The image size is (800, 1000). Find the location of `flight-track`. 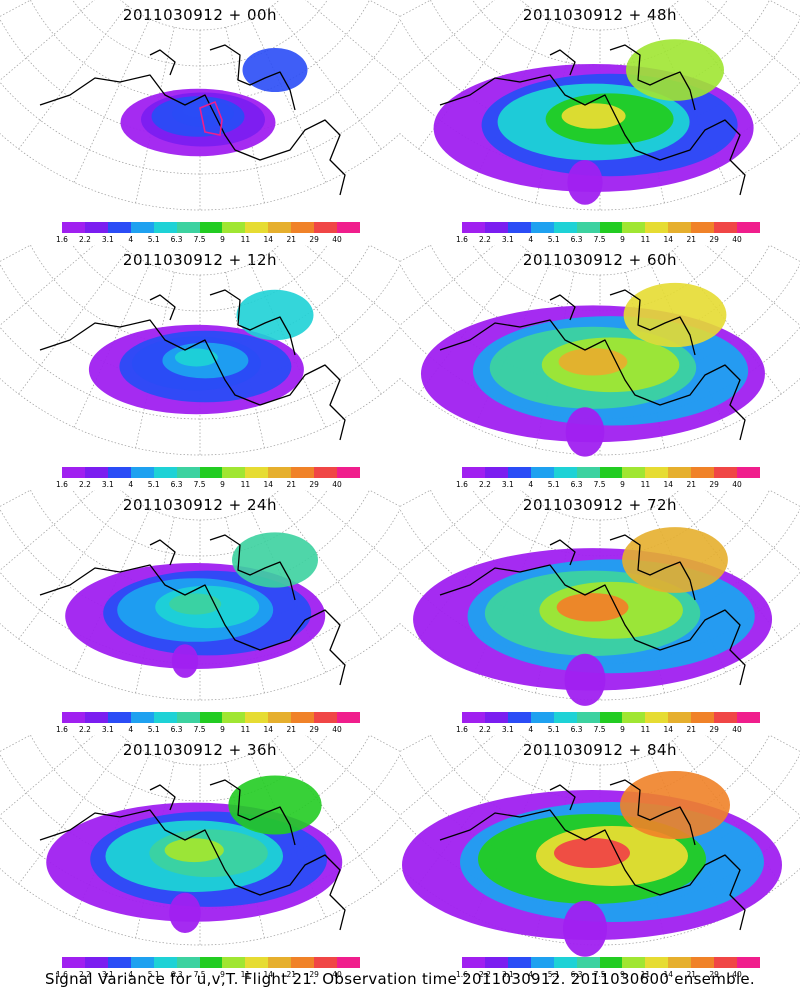

flight-track is located at coordinates (211, 118).